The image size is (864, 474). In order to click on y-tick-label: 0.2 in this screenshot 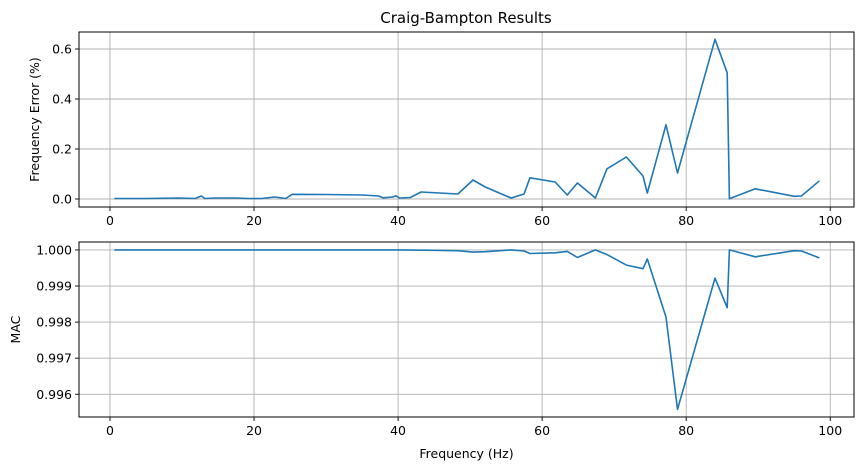, I will do `click(62, 149)`.